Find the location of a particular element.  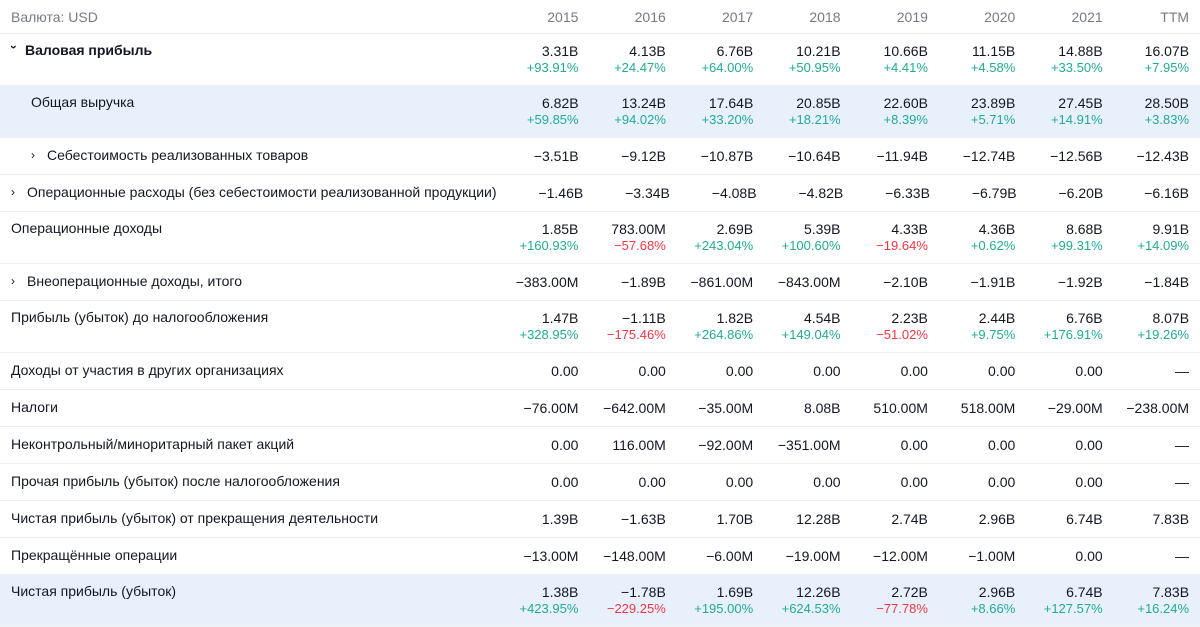

cell-value: 8.08B is located at coordinates (822, 408).